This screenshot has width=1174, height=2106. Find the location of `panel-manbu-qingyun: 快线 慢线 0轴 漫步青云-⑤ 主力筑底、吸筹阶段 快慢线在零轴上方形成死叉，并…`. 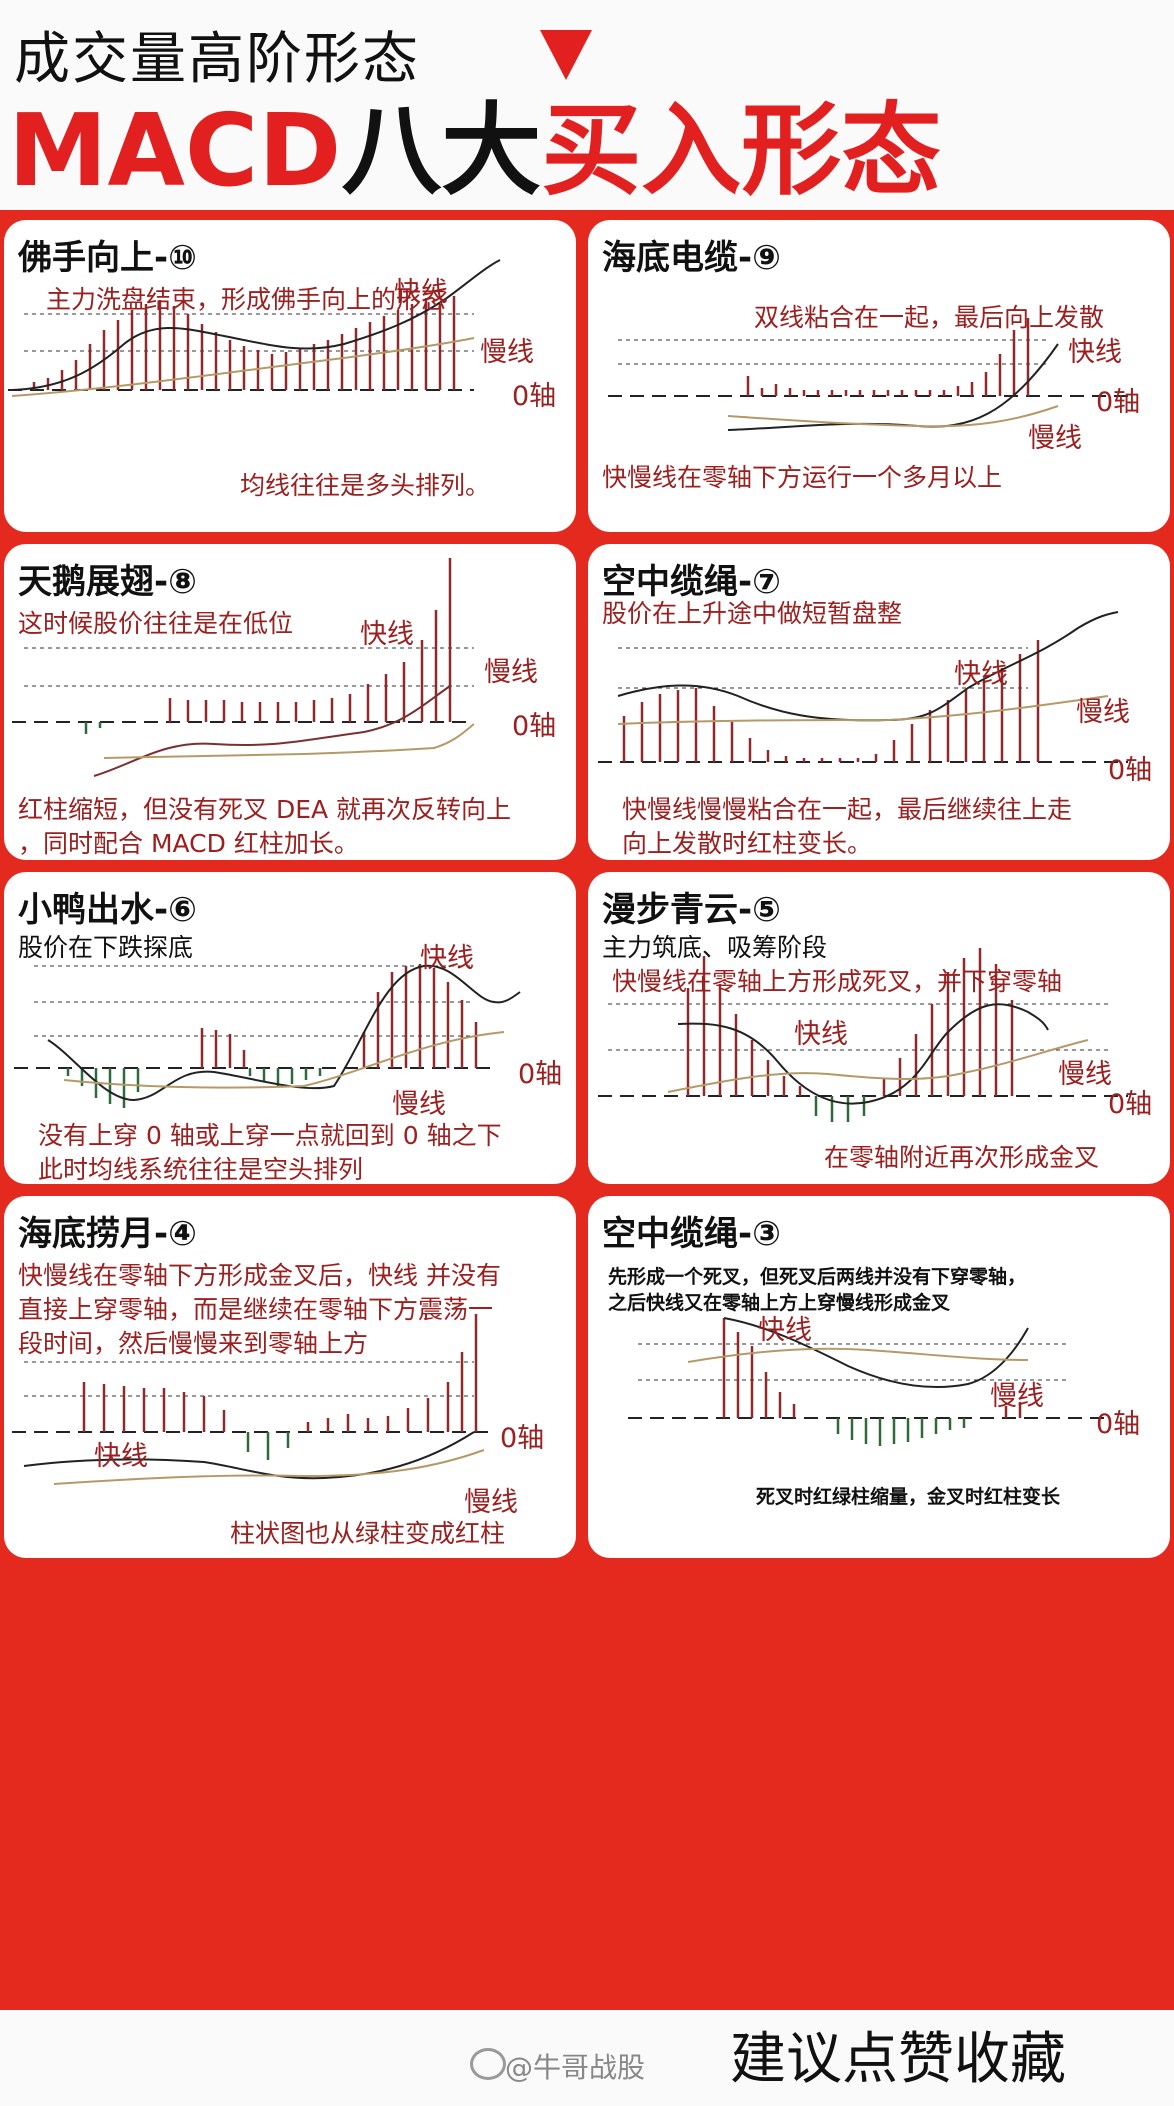

panel-manbu-qingyun: 快线 慢线 0轴 漫步青云-⑤ 主力筑底、吸筹阶段 快慢线在零轴上方形成死叉，并… is located at coordinates (879, 1028).